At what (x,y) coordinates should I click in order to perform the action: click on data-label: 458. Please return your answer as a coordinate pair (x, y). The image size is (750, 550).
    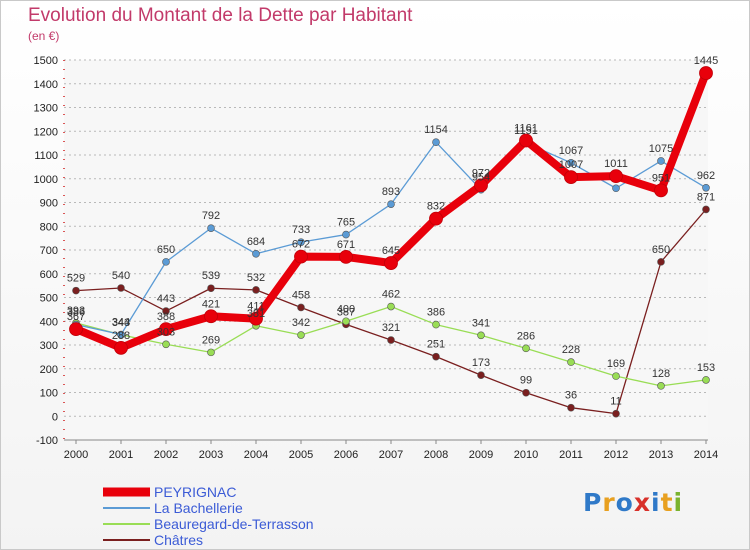
    Looking at the image, I should click on (301, 295).